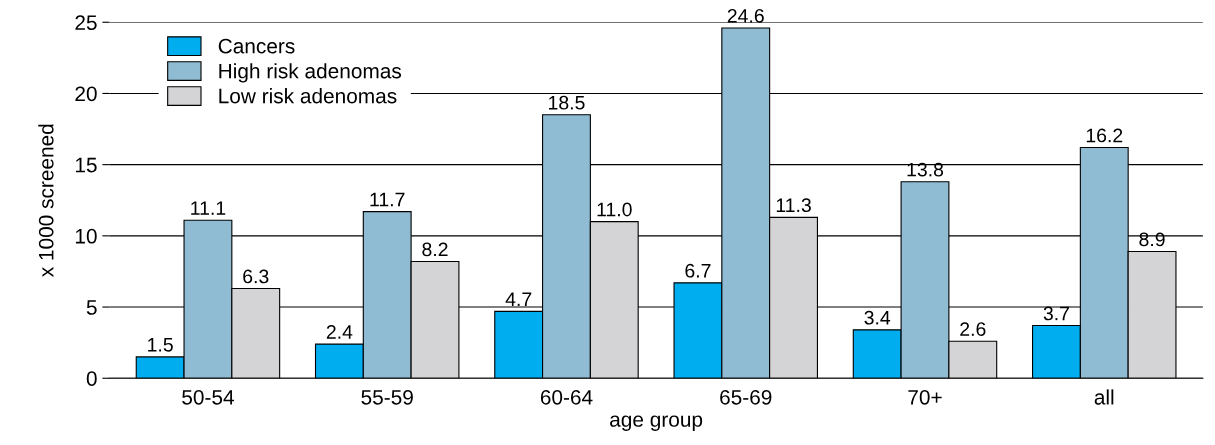  Describe the element at coordinates (46, 201) in the screenshot. I see `y-axis-title: x 1000 screened` at that location.